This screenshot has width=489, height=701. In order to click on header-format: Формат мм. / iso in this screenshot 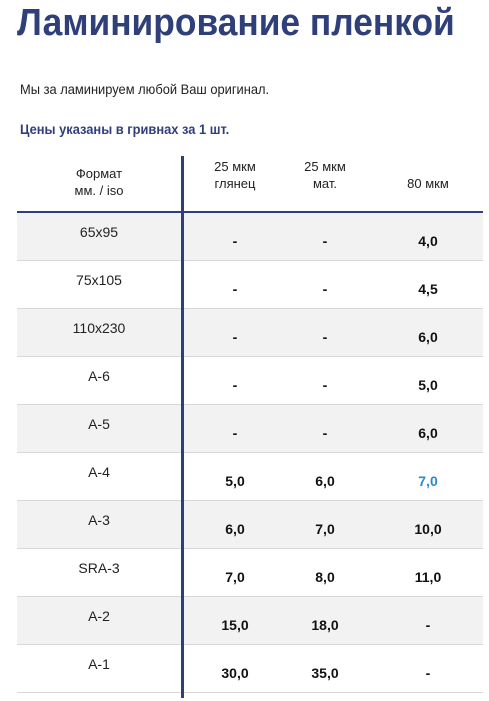, I will do `click(99, 182)`.